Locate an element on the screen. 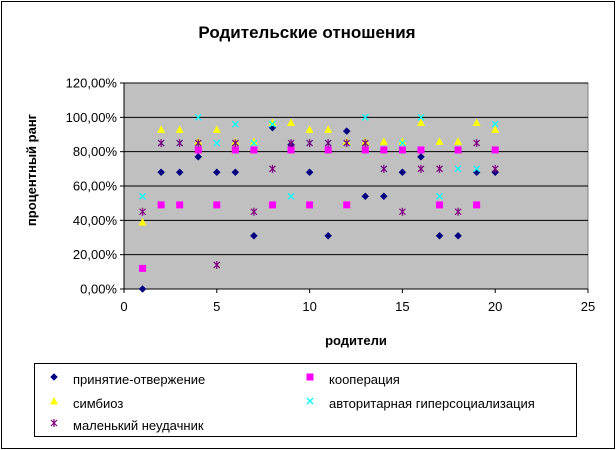 The image size is (616, 450). legend-item: маленький неудачник is located at coordinates (125, 425).